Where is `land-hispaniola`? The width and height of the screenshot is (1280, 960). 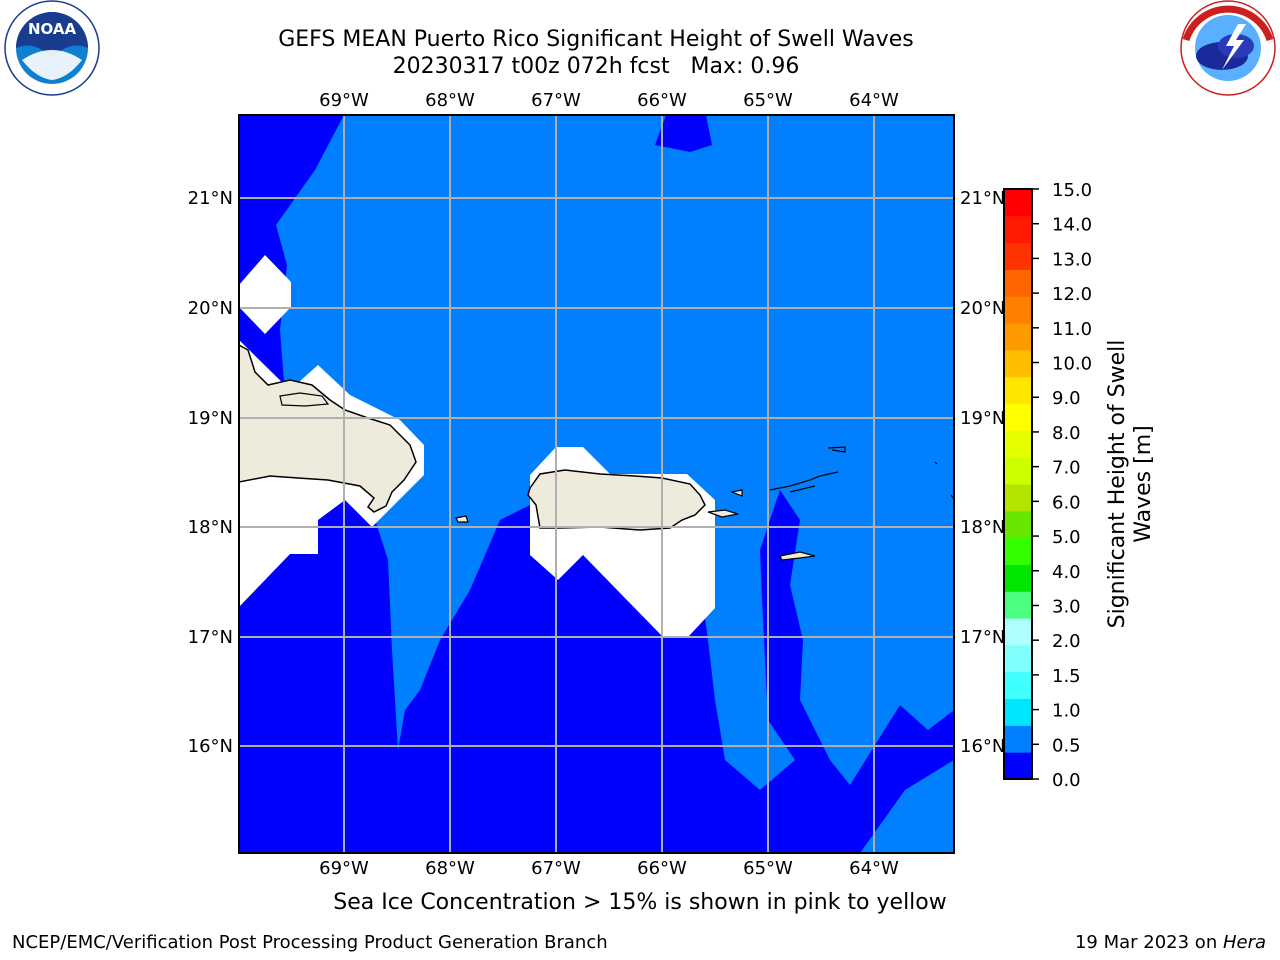
land-hispaniola is located at coordinates (328, 428).